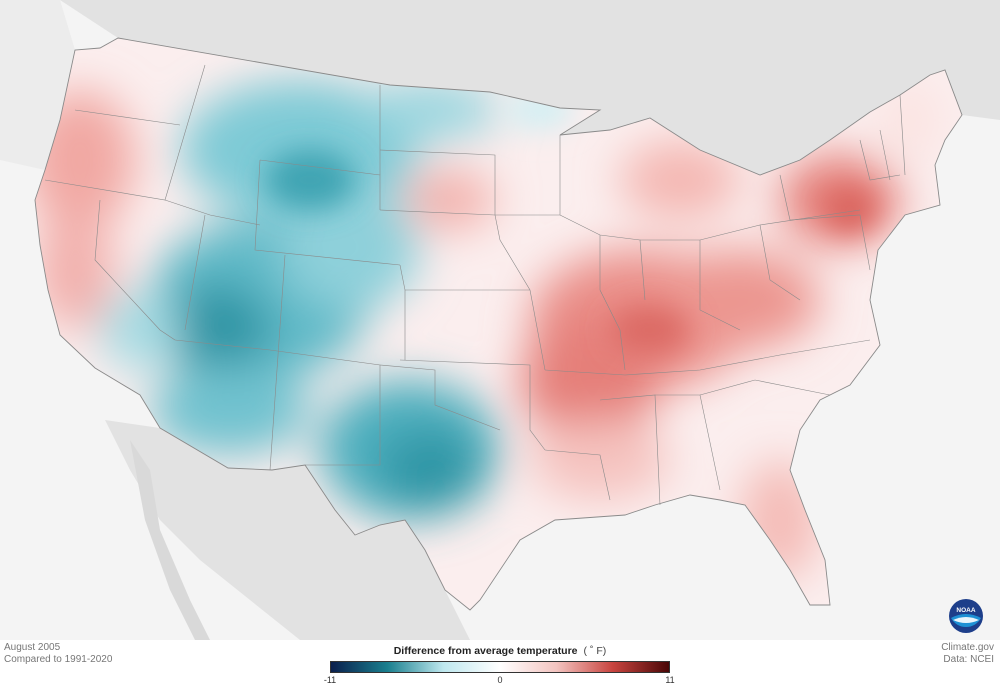 The height and width of the screenshot is (690, 1000). What do you see at coordinates (966, 616) in the screenshot?
I see `noaa-logo-icon: NOAA` at bounding box center [966, 616].